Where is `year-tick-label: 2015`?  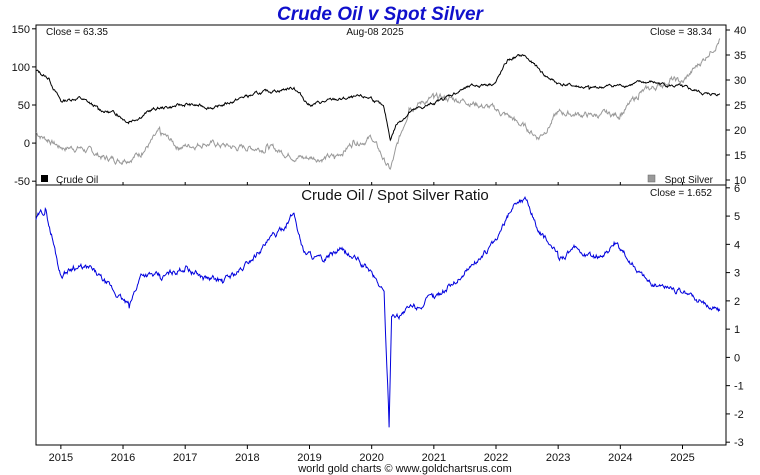
year-tick-label: 2015 is located at coordinates (61, 458).